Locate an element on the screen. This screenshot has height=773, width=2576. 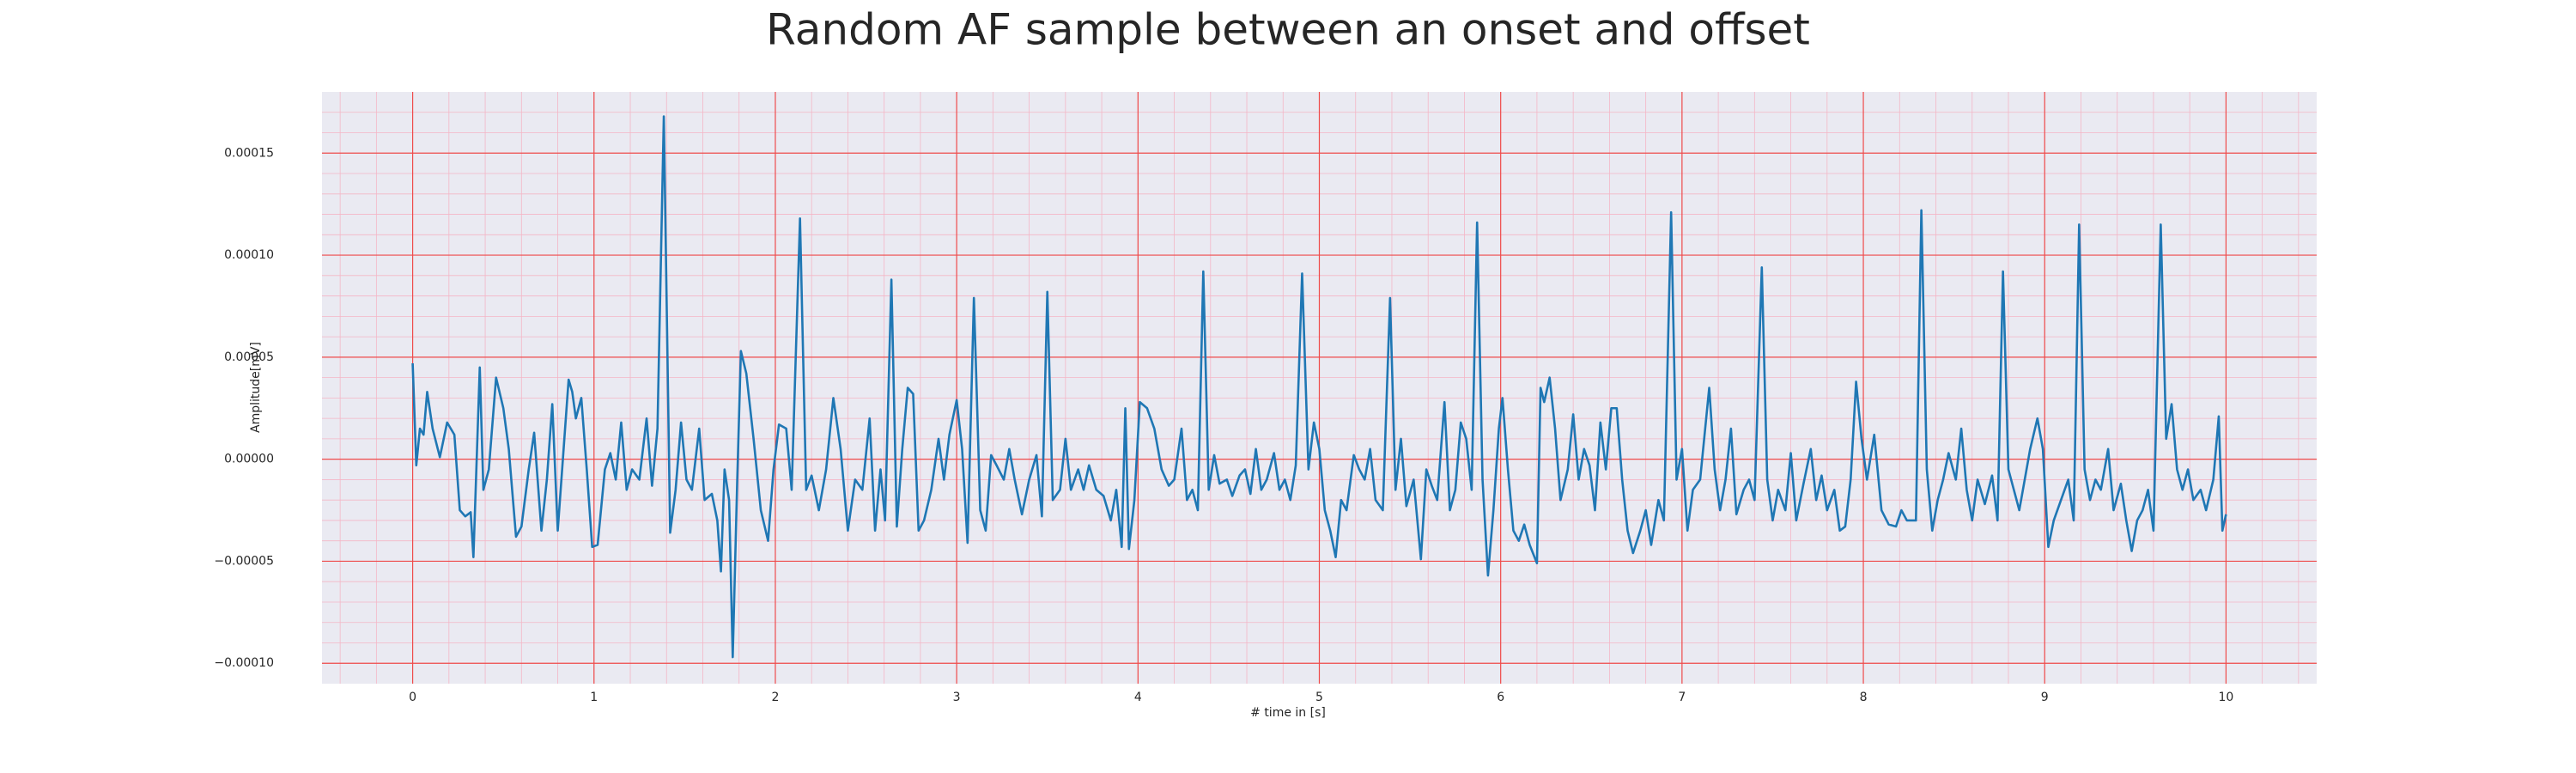
y-tick-label: 0.00010 is located at coordinates (249, 255).